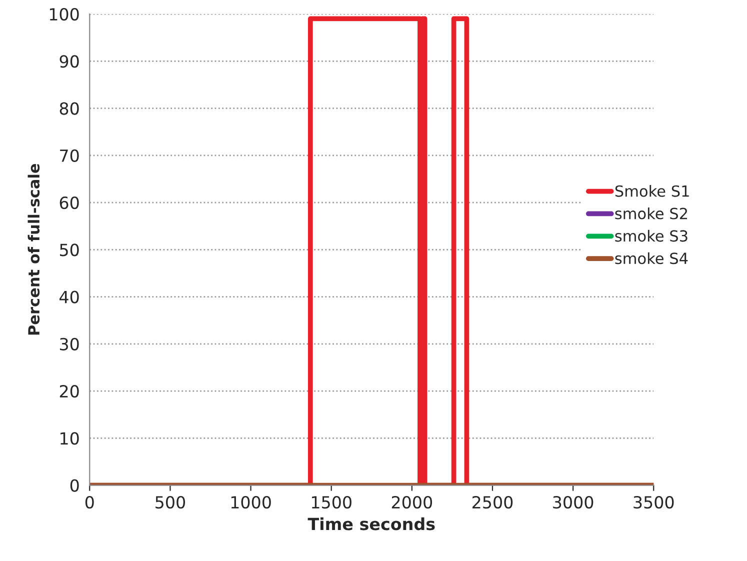 The image size is (747, 561). I want to click on y-tick-label: 70, so click(69, 155).